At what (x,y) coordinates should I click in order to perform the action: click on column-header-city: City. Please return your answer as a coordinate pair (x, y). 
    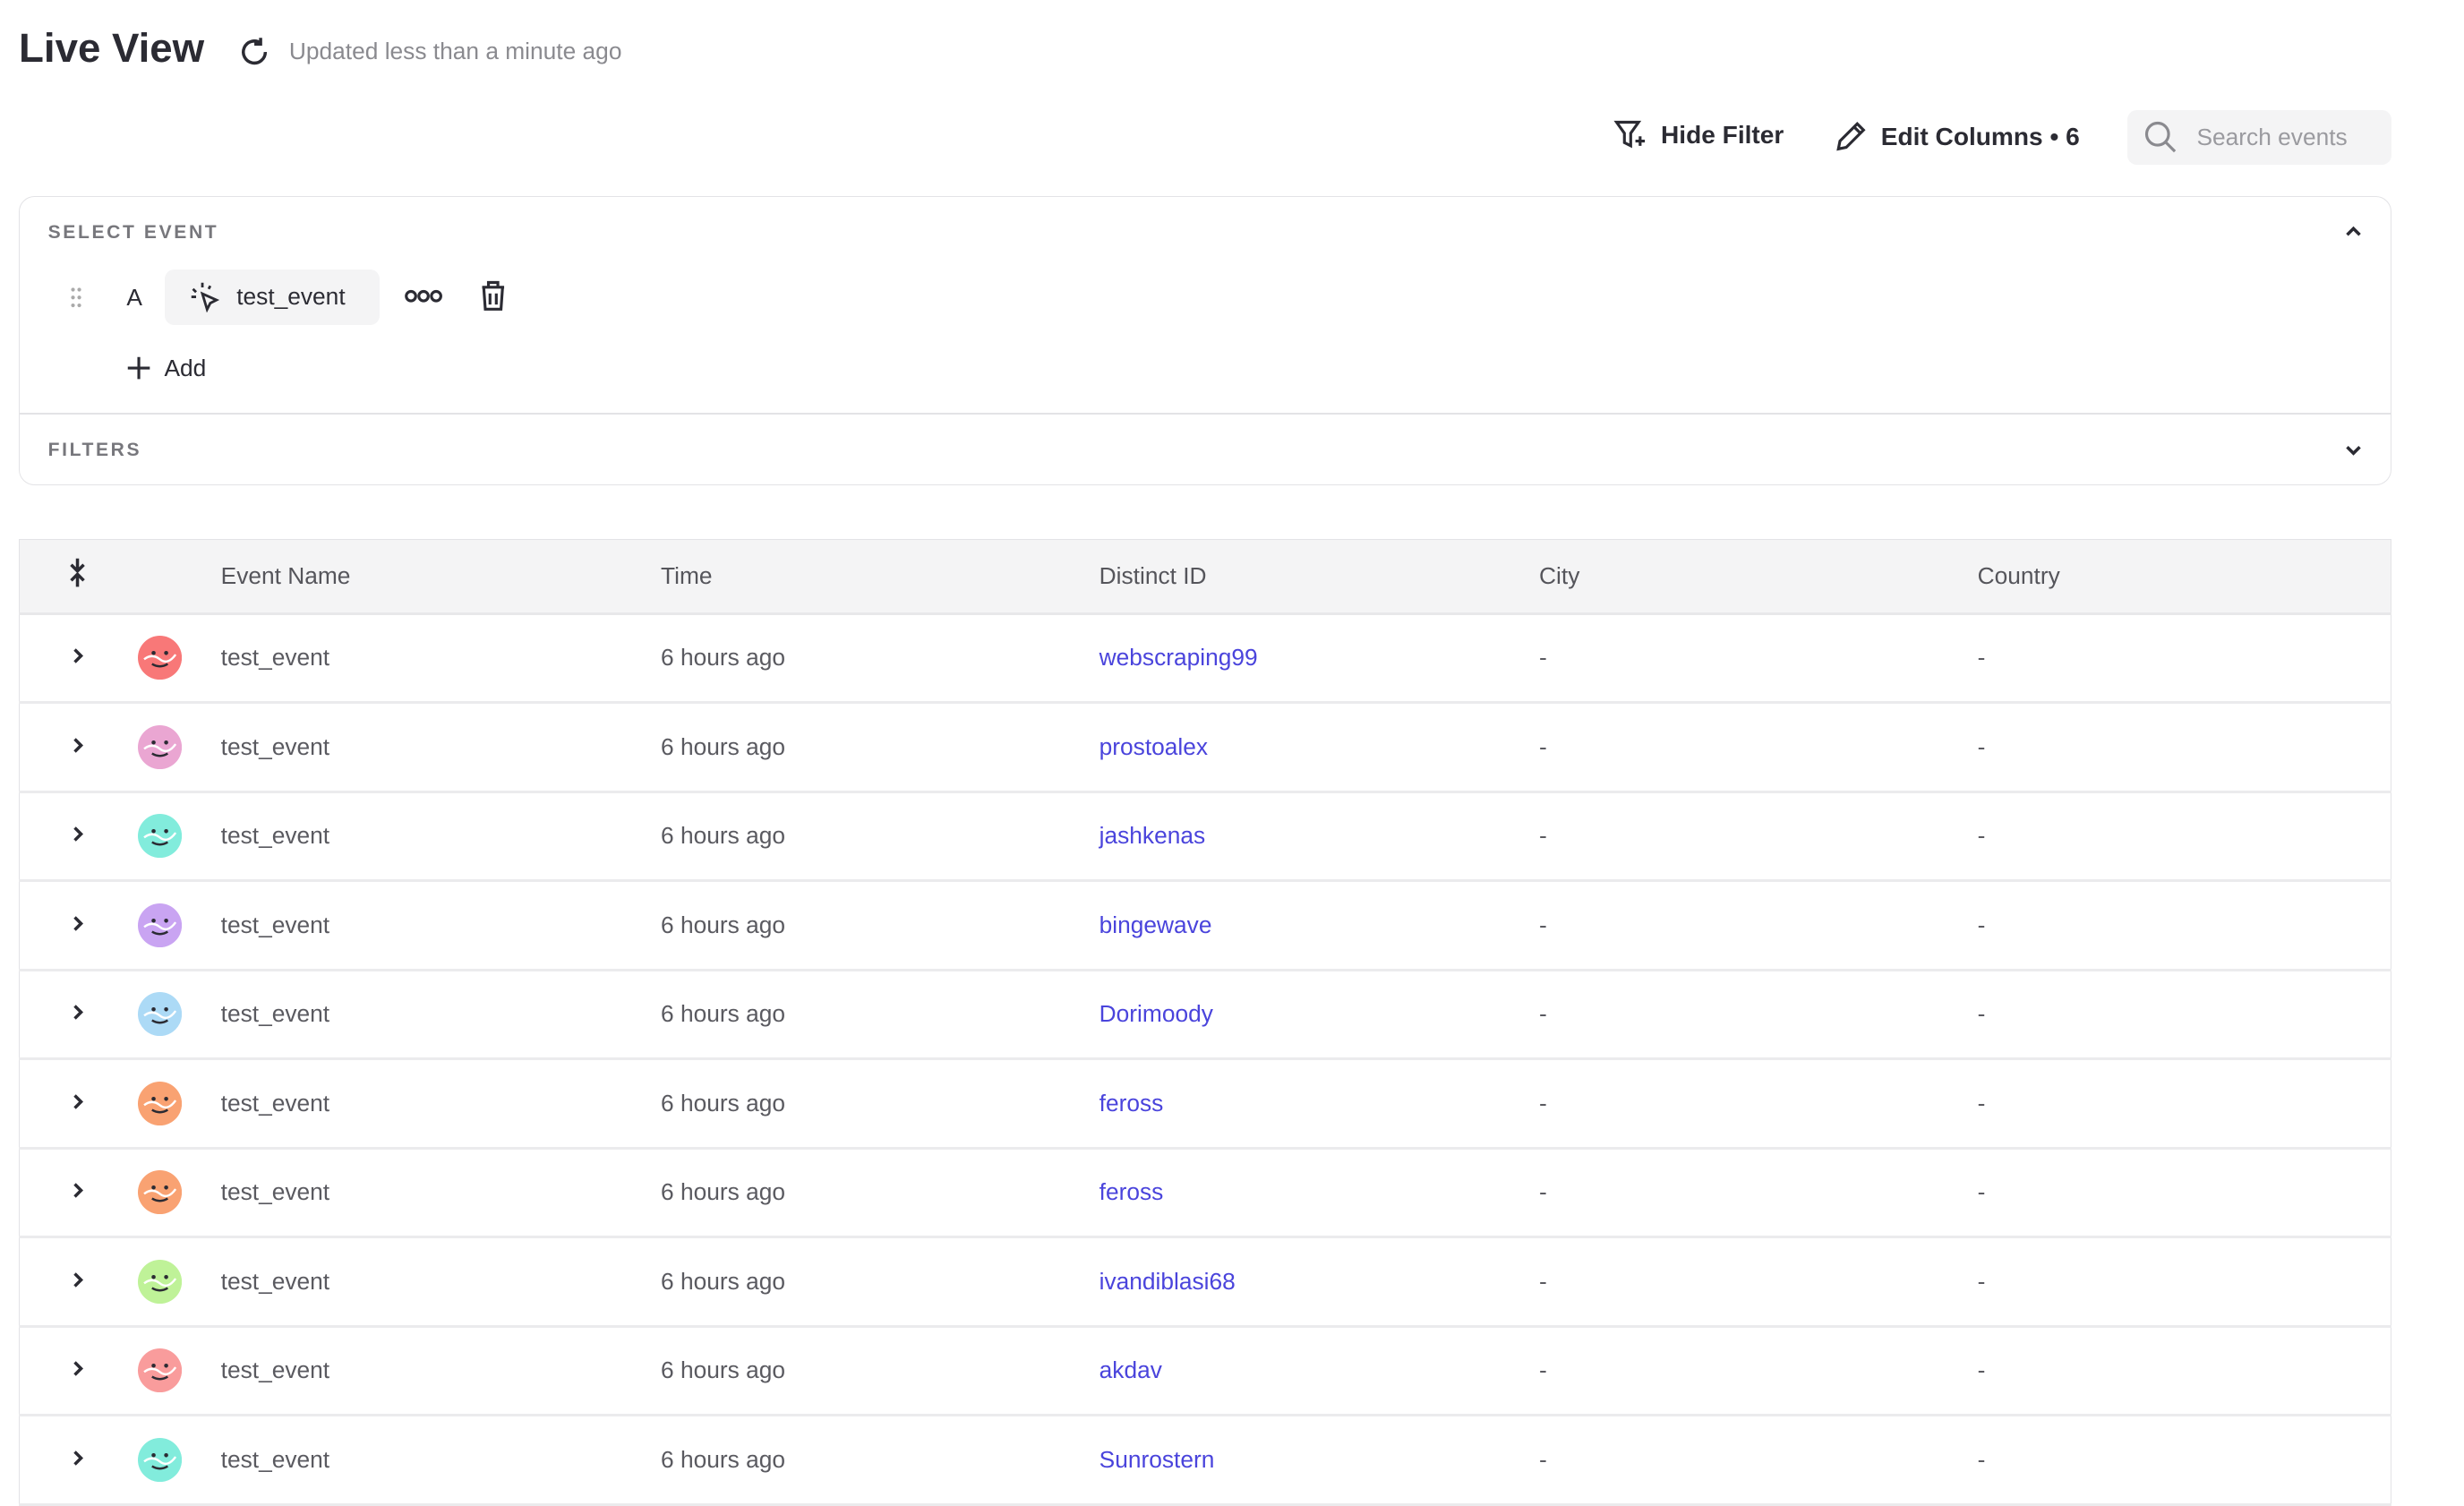
    Looking at the image, I should click on (1756, 576).